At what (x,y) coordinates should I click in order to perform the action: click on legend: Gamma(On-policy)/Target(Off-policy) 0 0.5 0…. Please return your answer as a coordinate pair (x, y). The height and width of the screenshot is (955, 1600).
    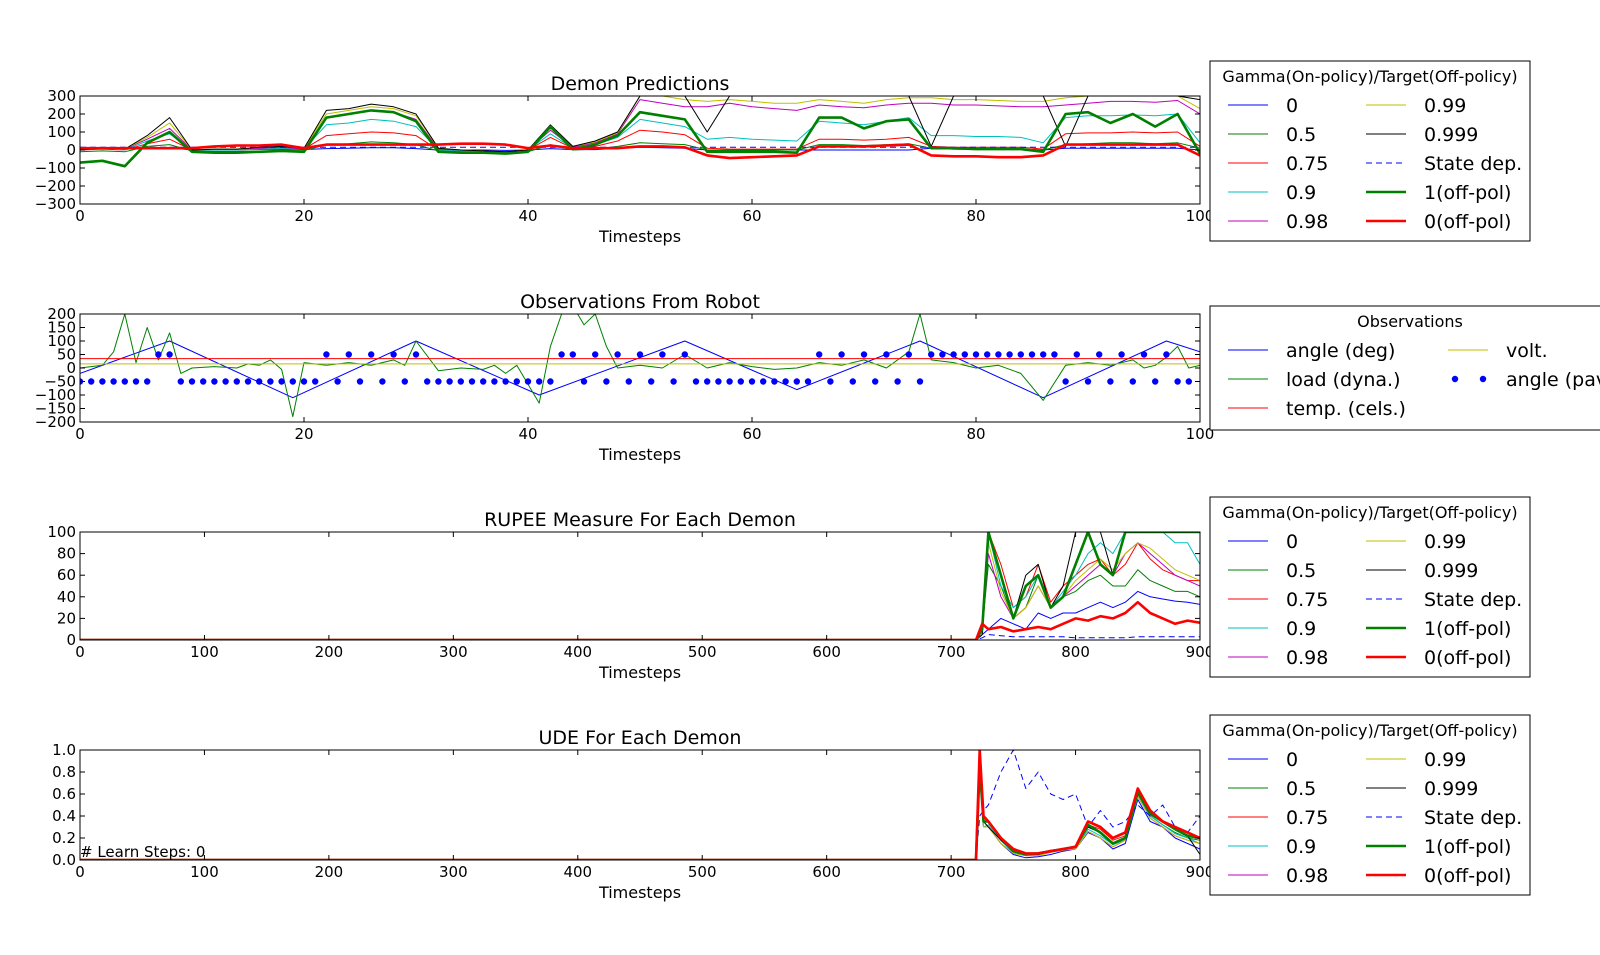
    Looking at the image, I should click on (1370, 805).